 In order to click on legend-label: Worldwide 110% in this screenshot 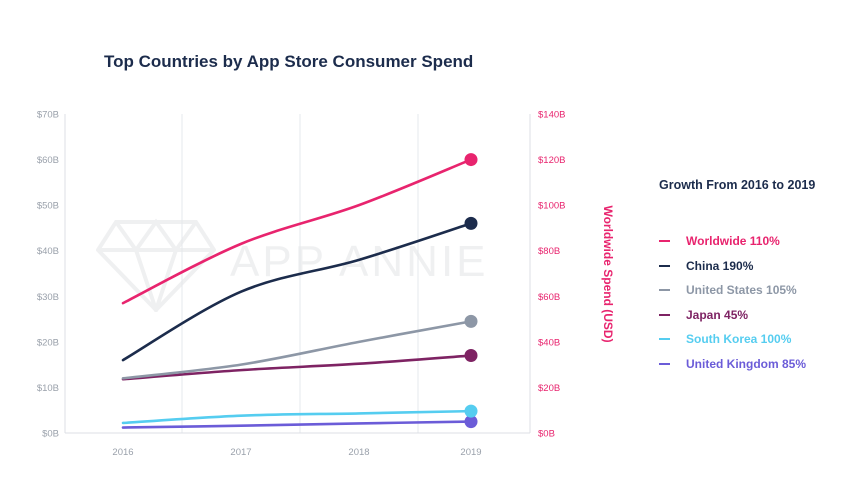, I will do `click(733, 241)`.